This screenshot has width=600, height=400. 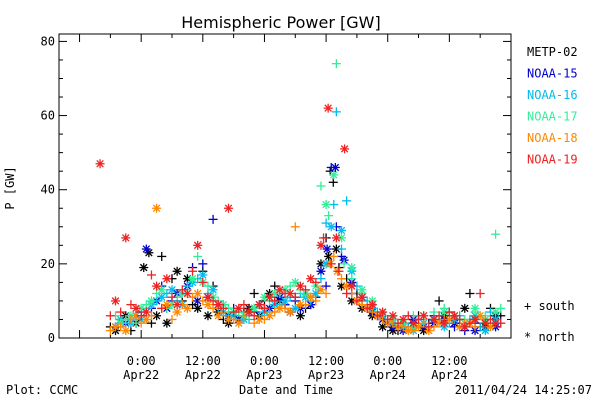 I want to click on x-axis-label: Date and Time, so click(x=286, y=390).